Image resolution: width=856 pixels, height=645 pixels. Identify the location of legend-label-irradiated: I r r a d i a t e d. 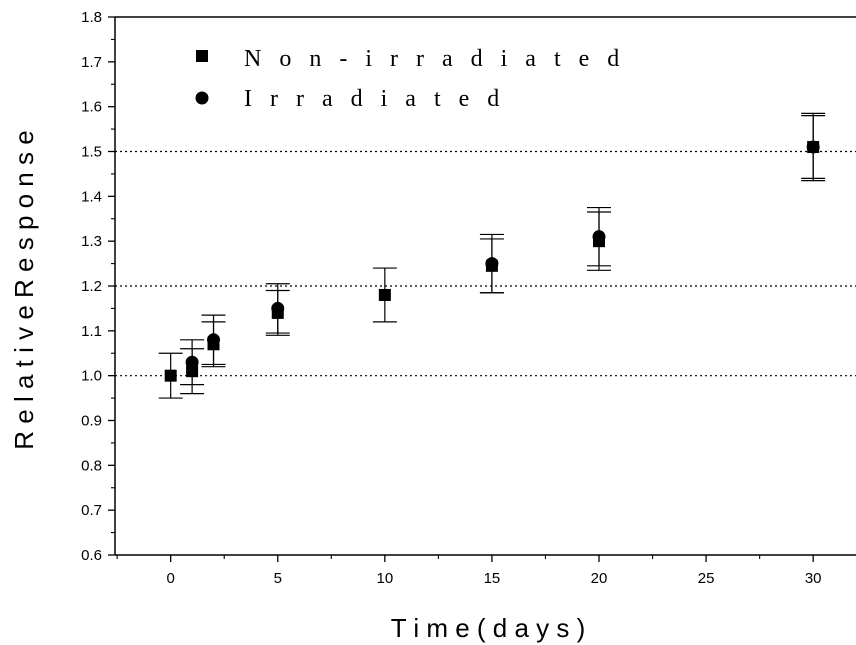
(374, 99).